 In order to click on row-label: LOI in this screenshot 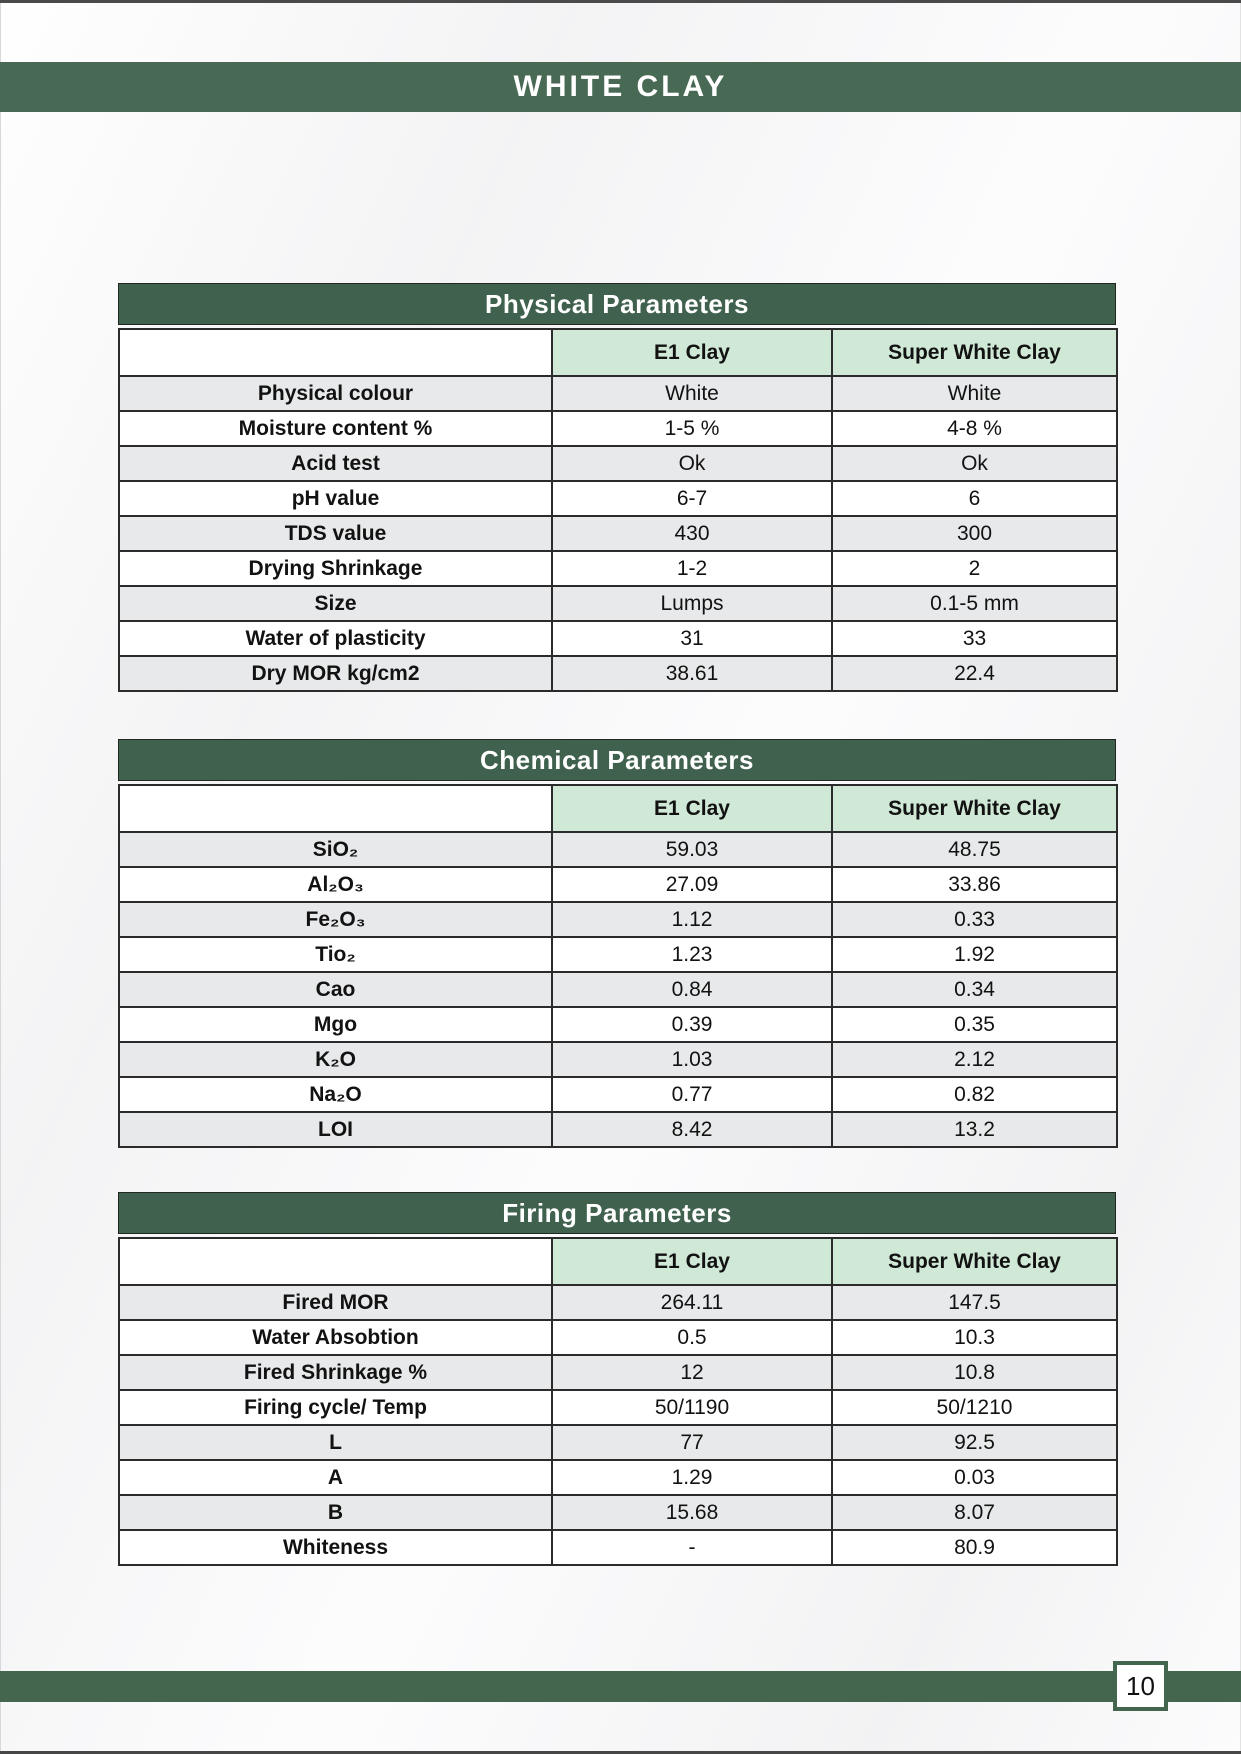, I will do `click(335, 1129)`.